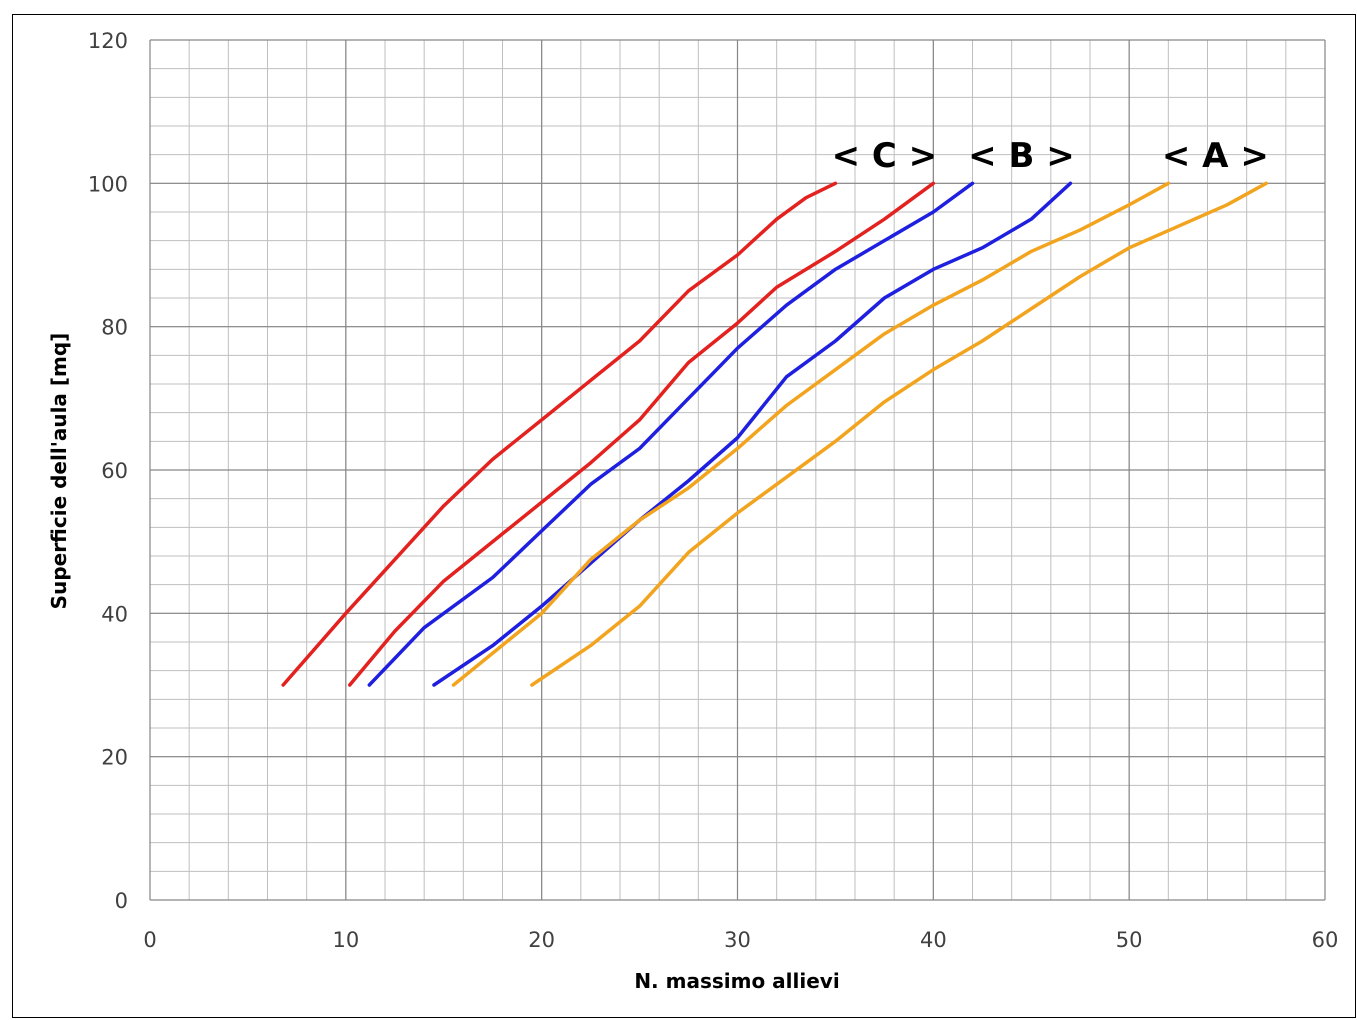  I want to click on group-label: < B >, so click(1021, 156).